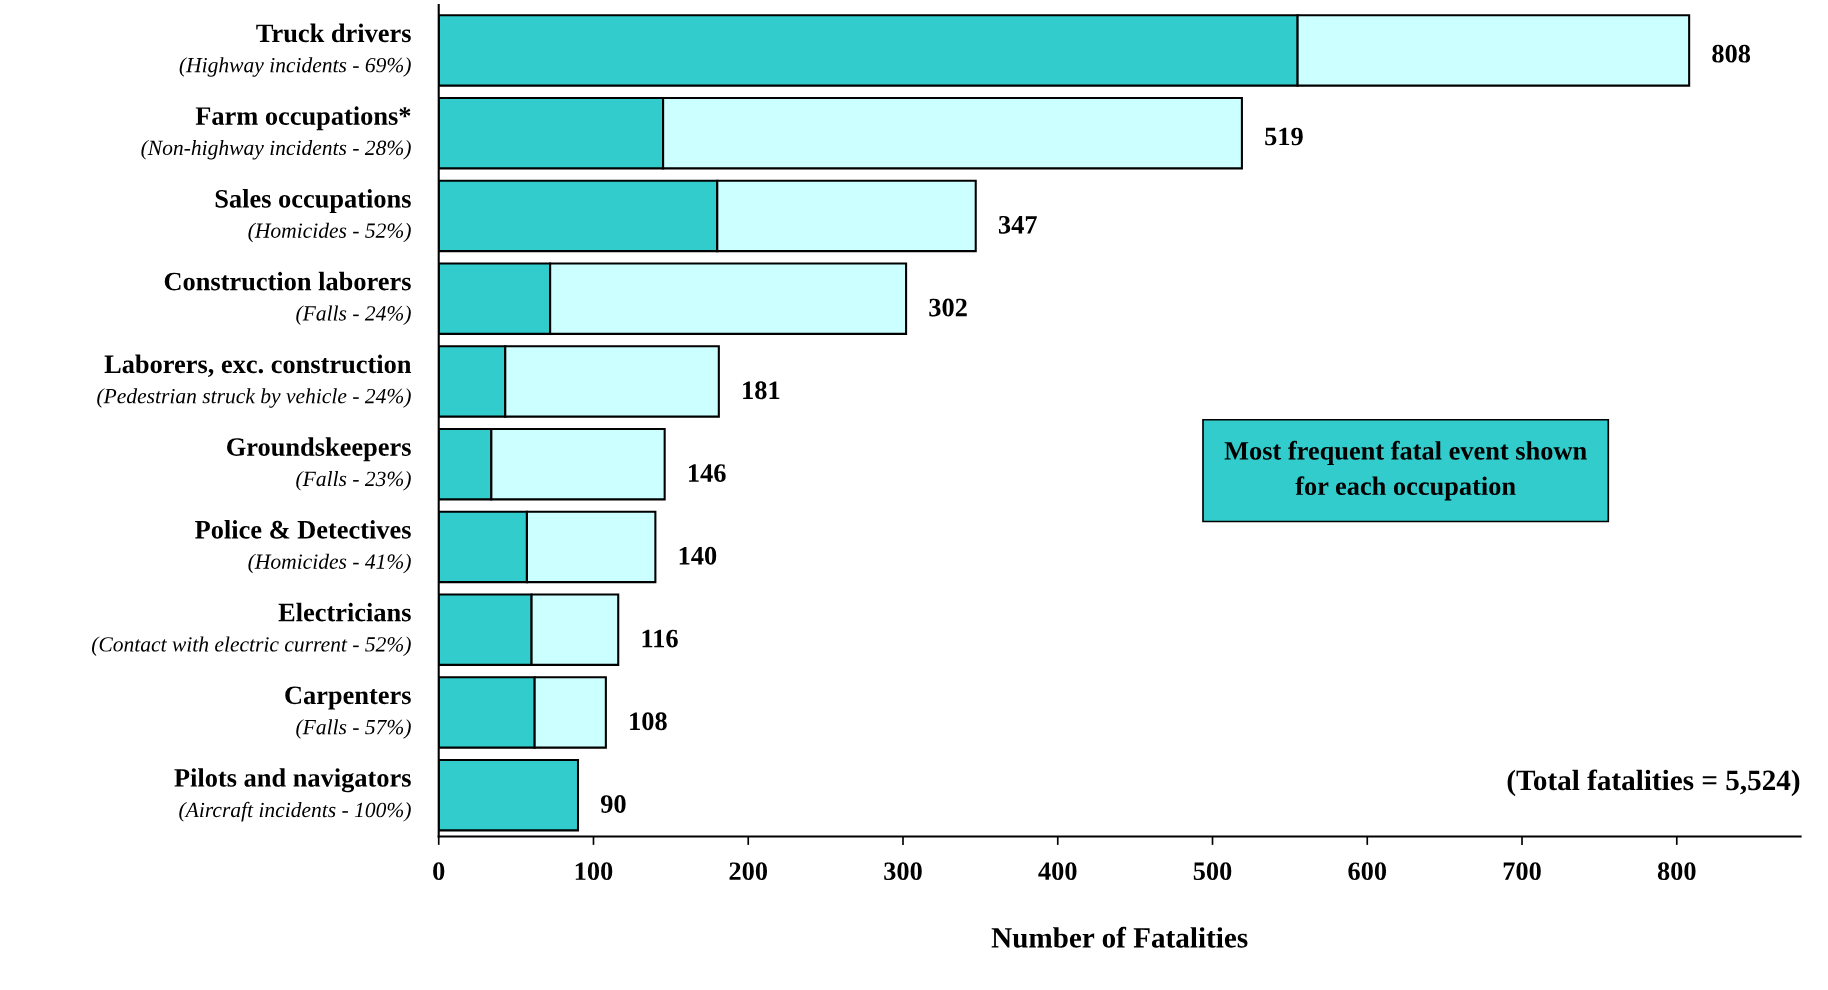 This screenshot has width=1828, height=990. Describe the element at coordinates (295, 50) in the screenshot. I see `y-tick-label: Truck drivers (Highway incidents - 69%)` at that location.